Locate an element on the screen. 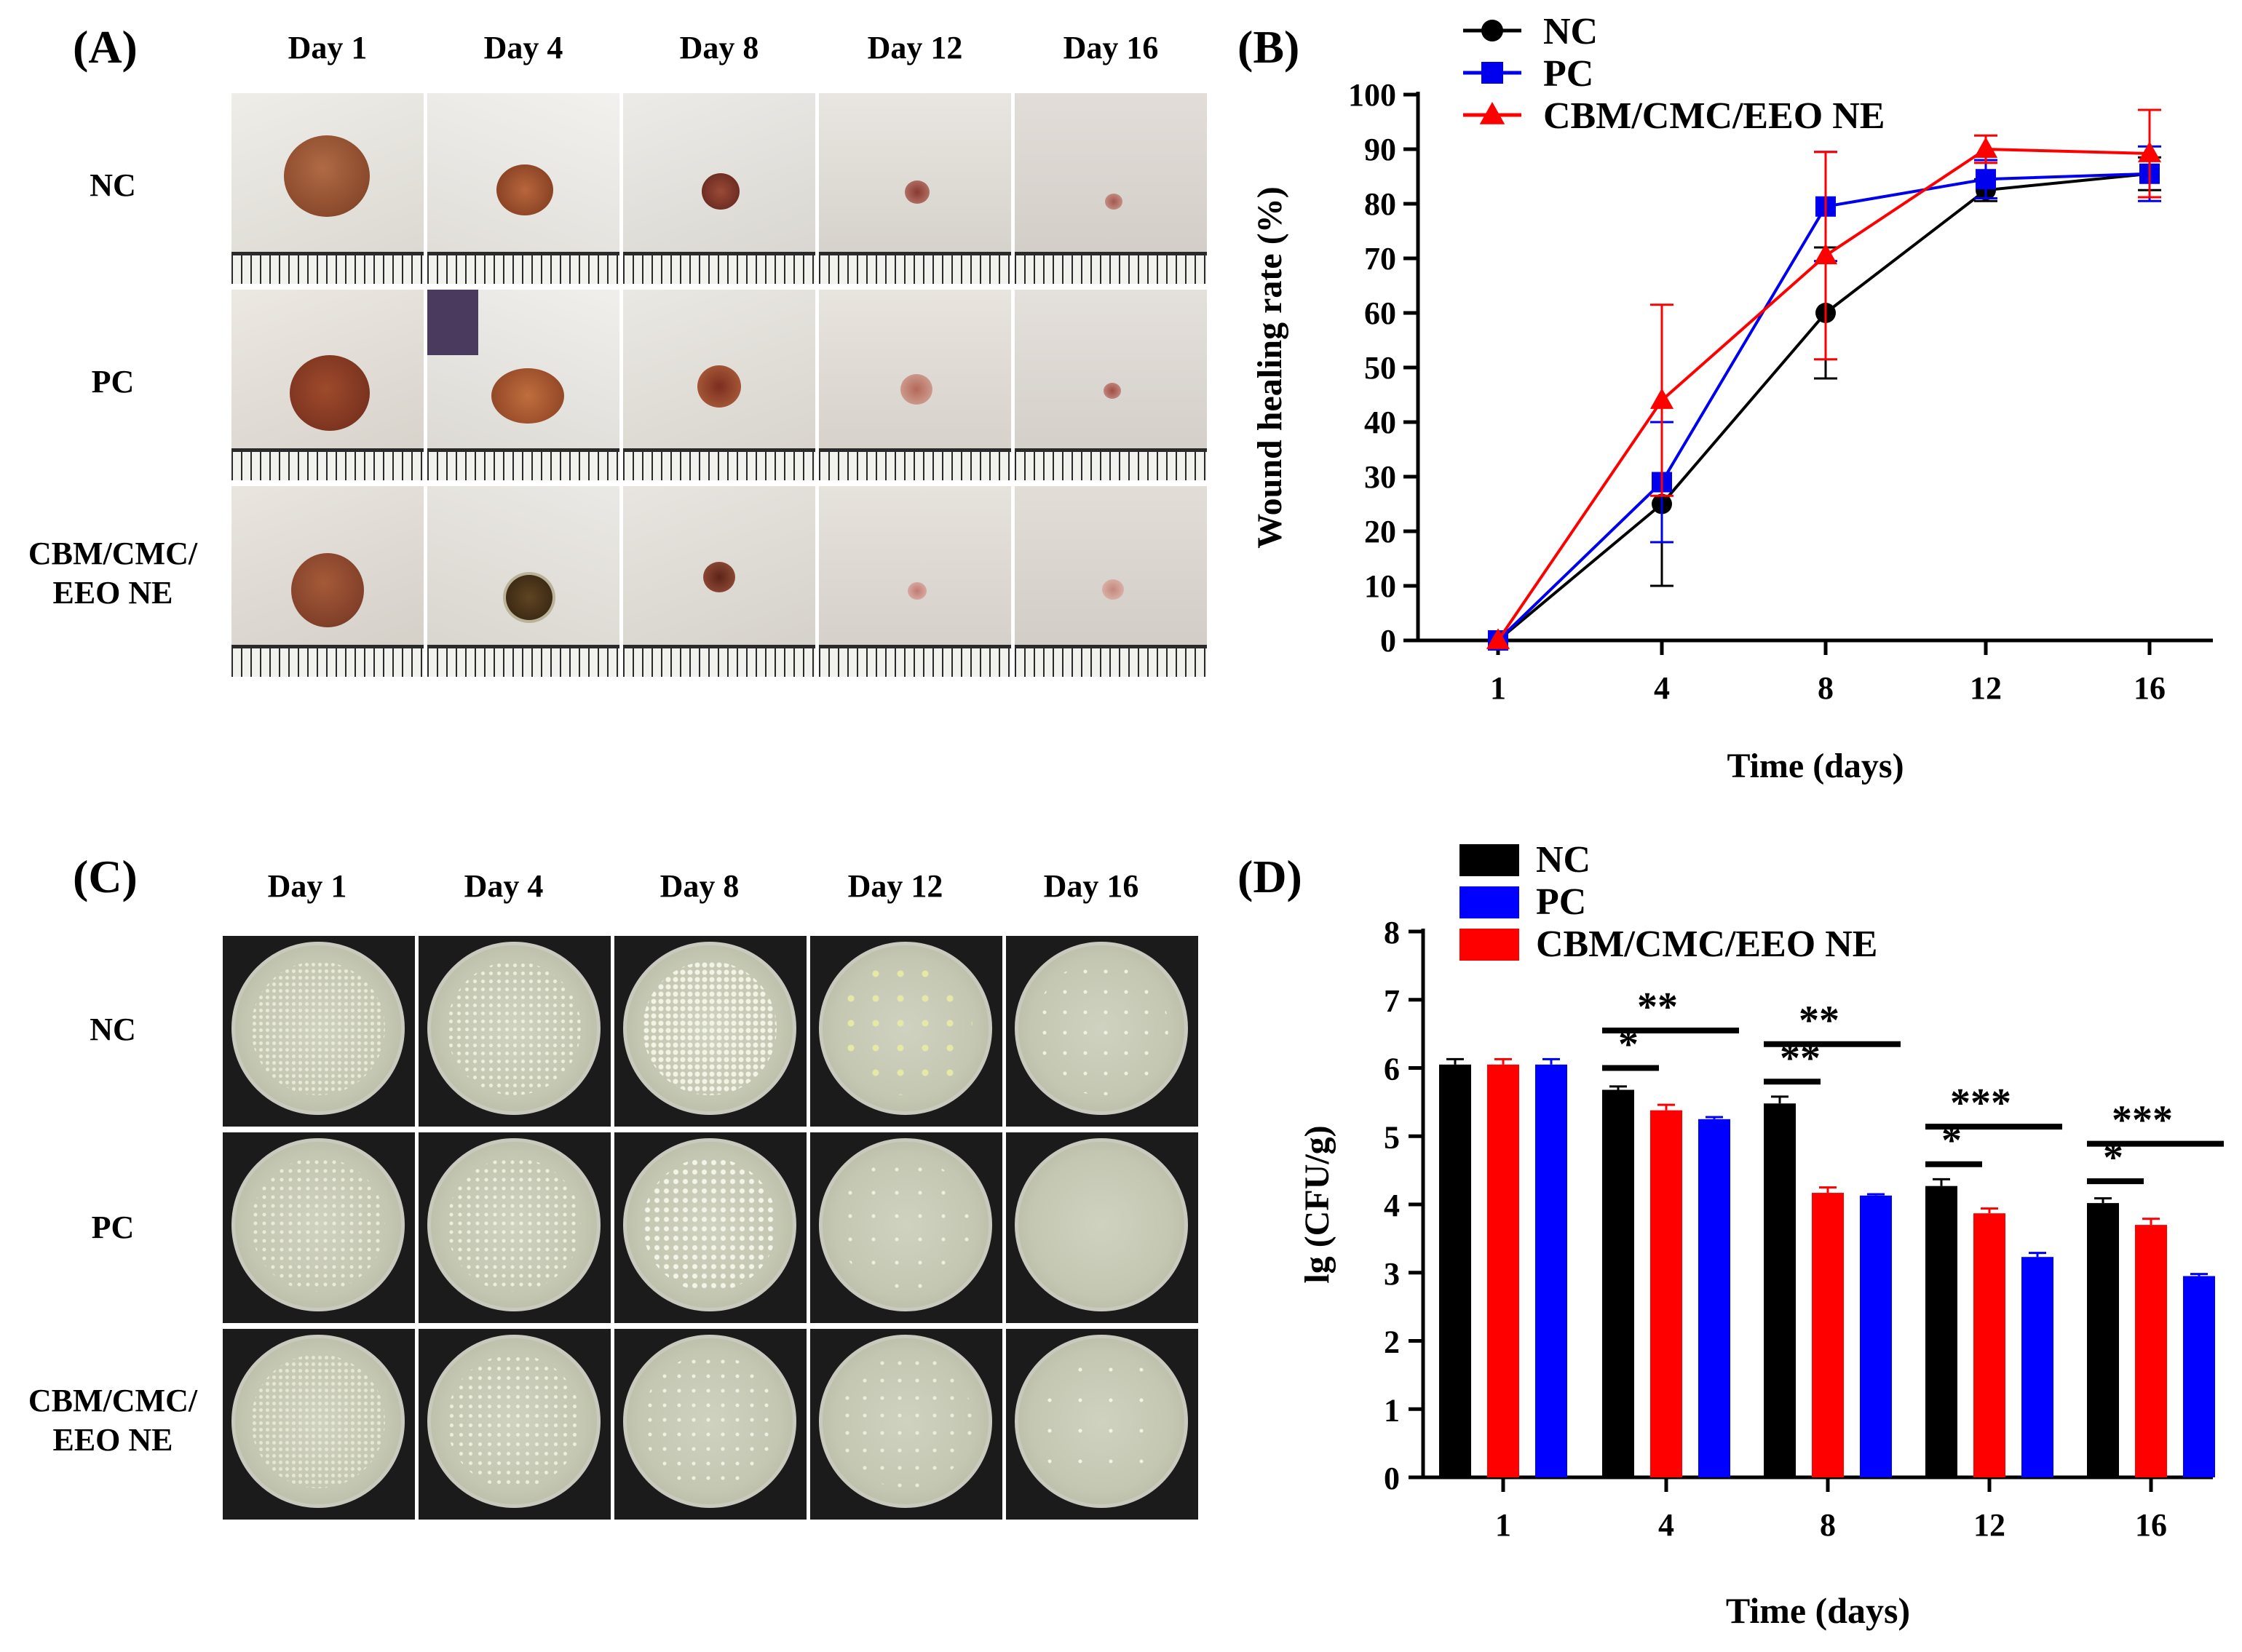  y-tick-label: 4 is located at coordinates (1392, 1205).